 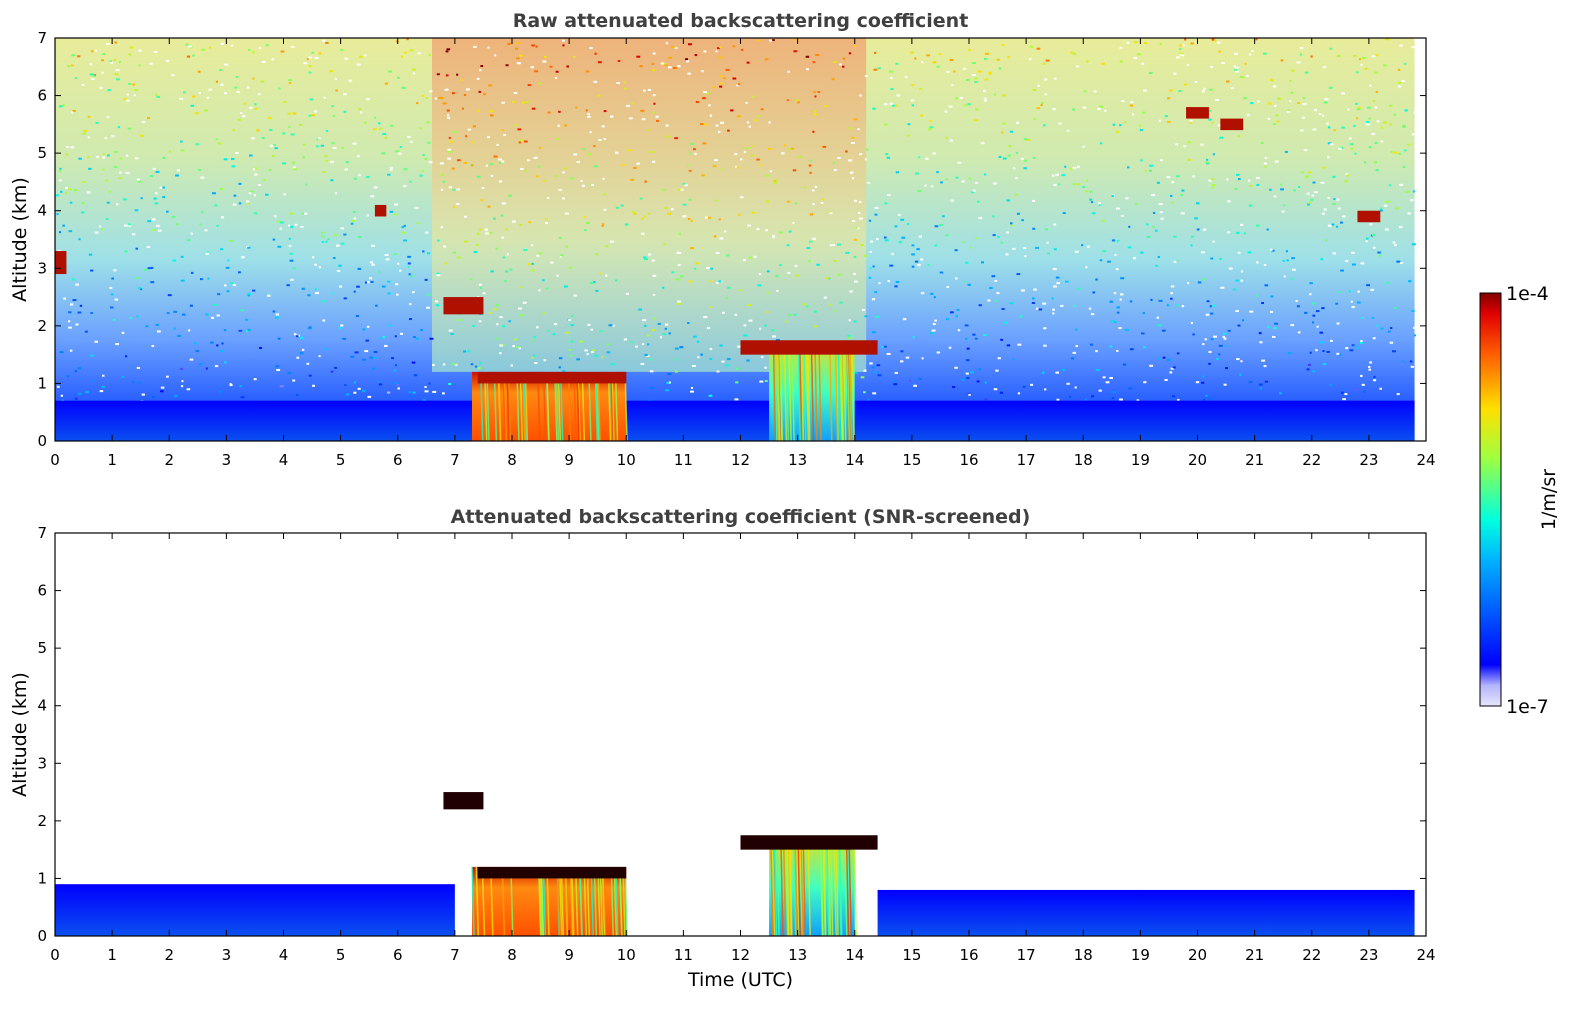 I want to click on colorbar-fill, so click(x=1490, y=499).